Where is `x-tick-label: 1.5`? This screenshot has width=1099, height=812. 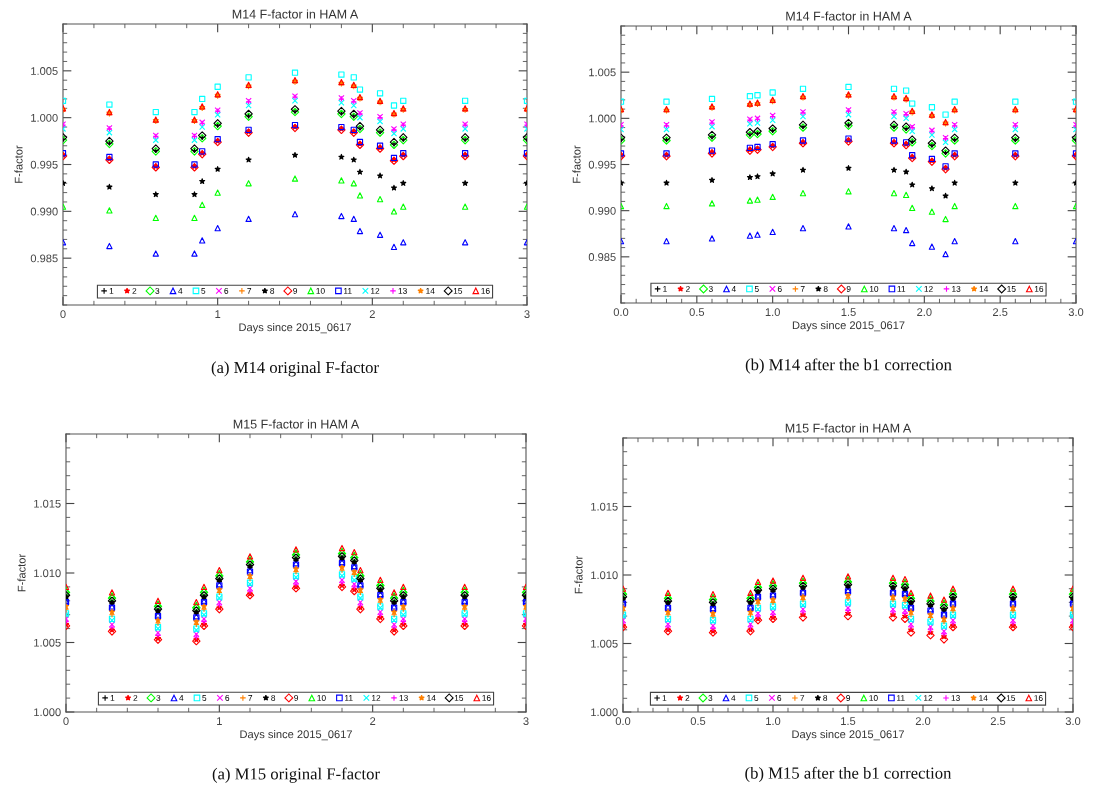 x-tick-label: 1.5 is located at coordinates (848, 721).